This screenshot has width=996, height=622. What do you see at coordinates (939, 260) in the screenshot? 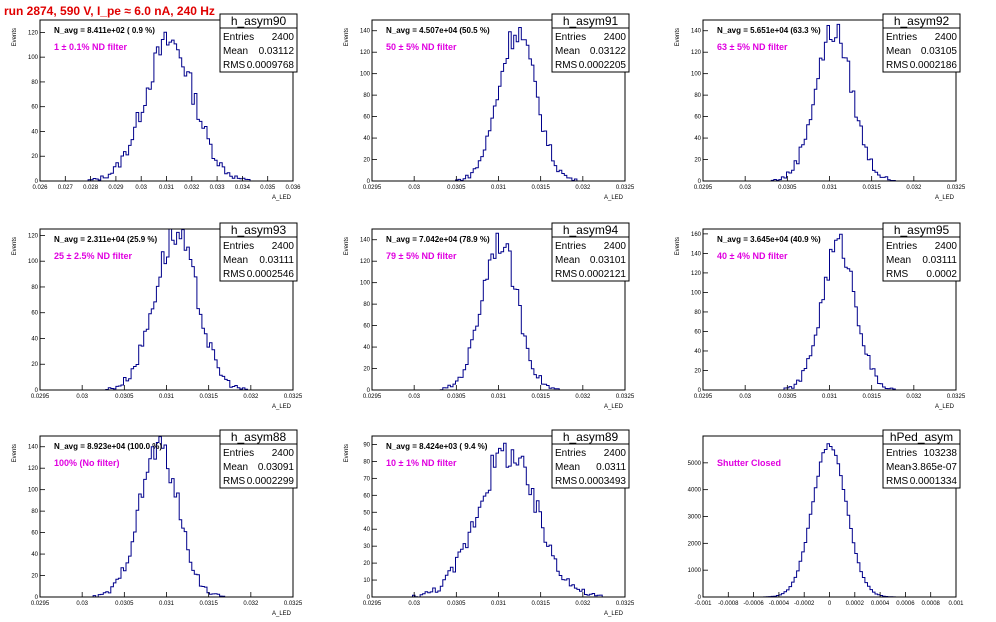
I see `stats-value: 0.03111` at bounding box center [939, 260].